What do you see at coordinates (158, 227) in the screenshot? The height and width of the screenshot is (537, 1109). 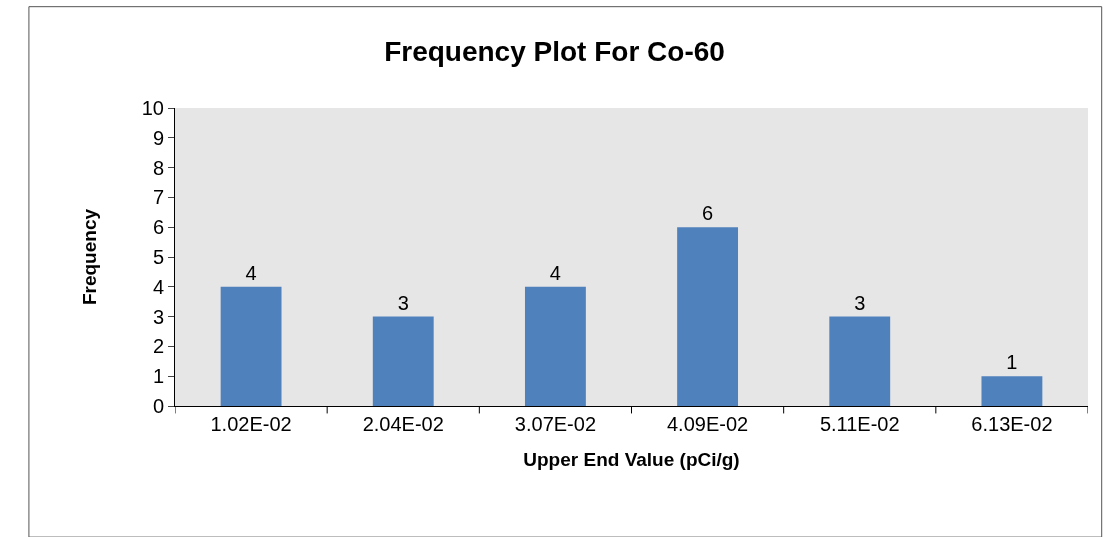 I see `y-tick-label: 6` at bounding box center [158, 227].